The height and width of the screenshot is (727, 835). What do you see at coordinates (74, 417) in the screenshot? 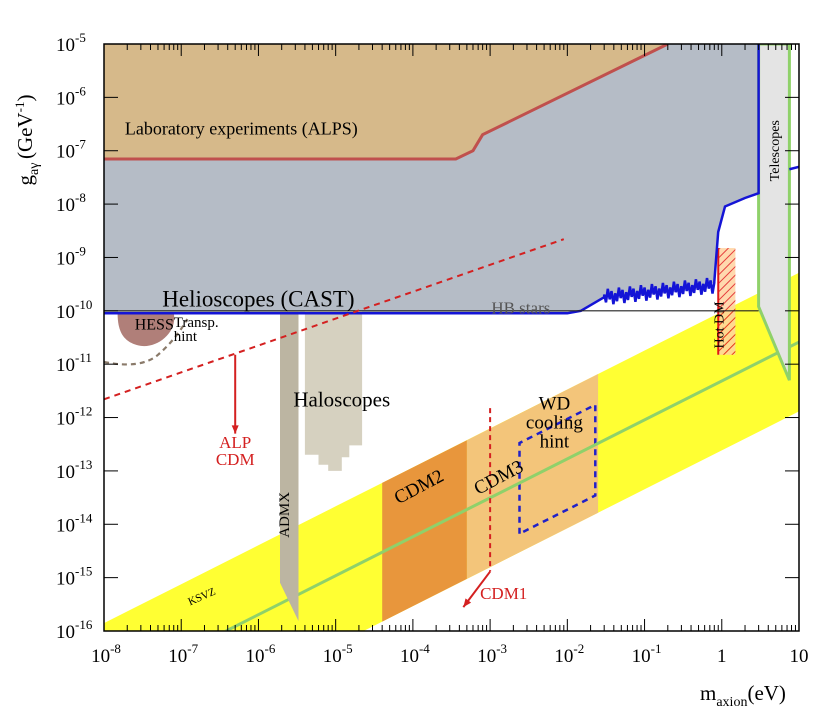
I see `y-tick-label: 10⁻¹²` at bounding box center [74, 417].